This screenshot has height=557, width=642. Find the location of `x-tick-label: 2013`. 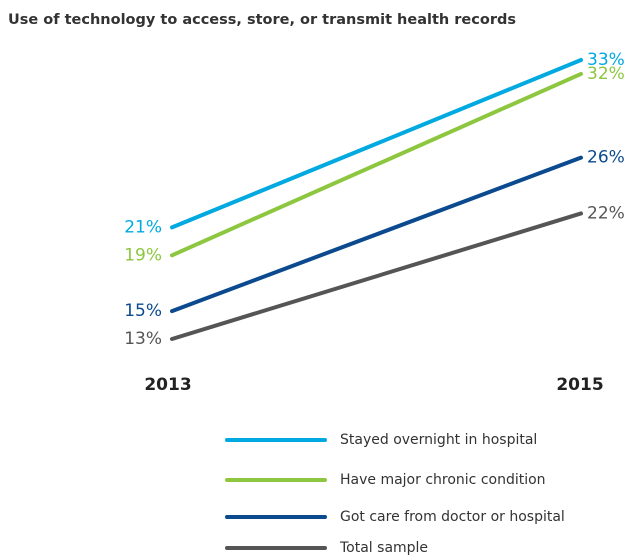

x-tick-label: 2013 is located at coordinates (167, 385).